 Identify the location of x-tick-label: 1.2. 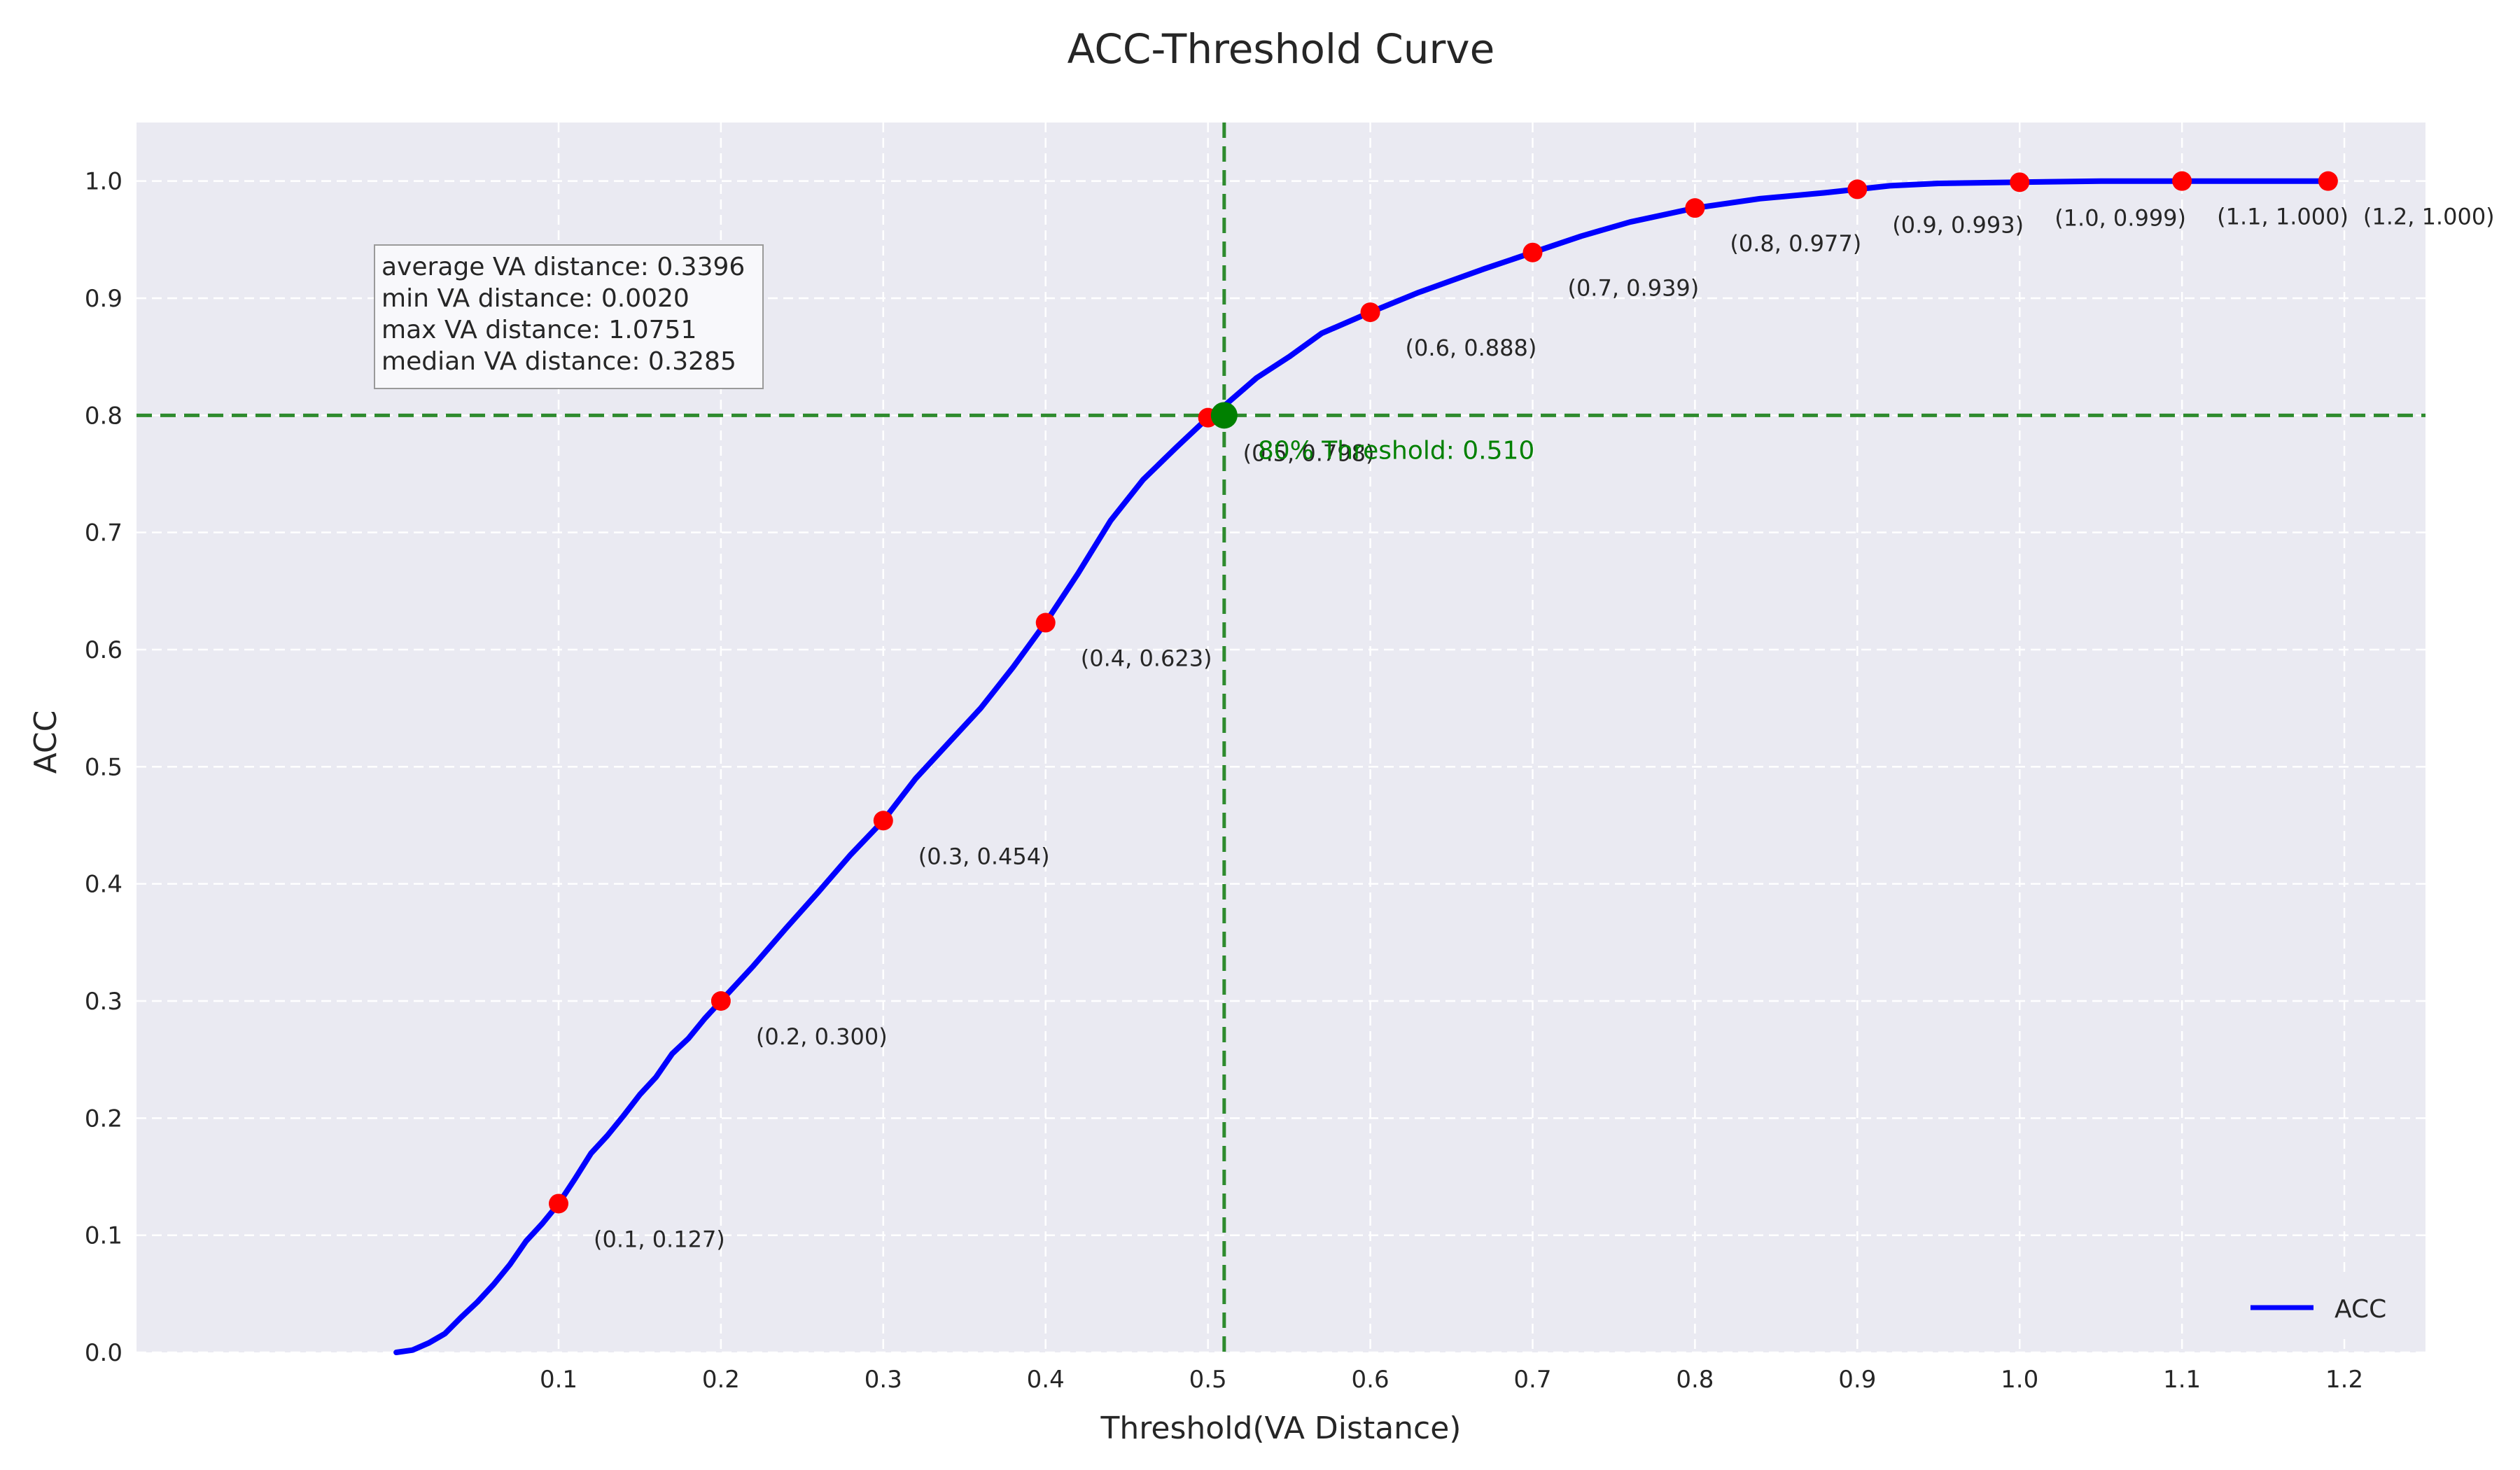
(2344, 1380).